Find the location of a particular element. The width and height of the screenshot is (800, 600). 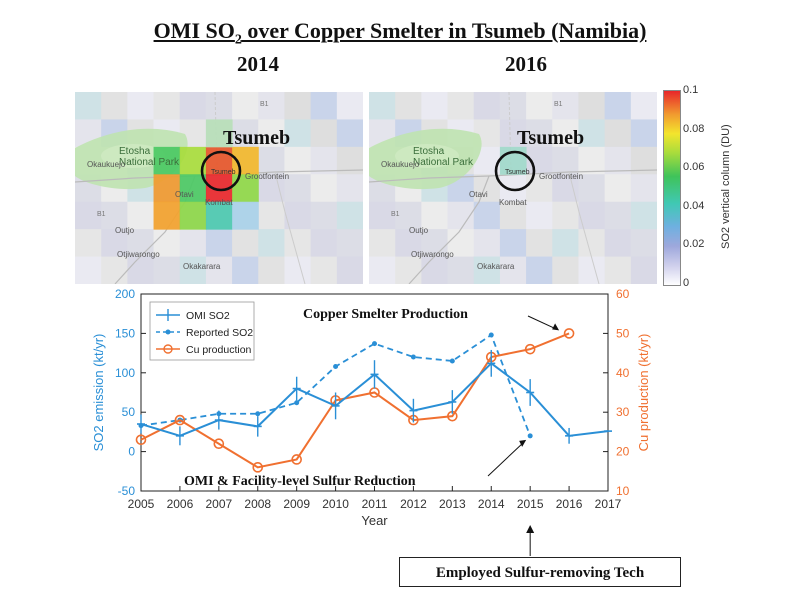

tsumeb-circle is located at coordinates (515, 171).